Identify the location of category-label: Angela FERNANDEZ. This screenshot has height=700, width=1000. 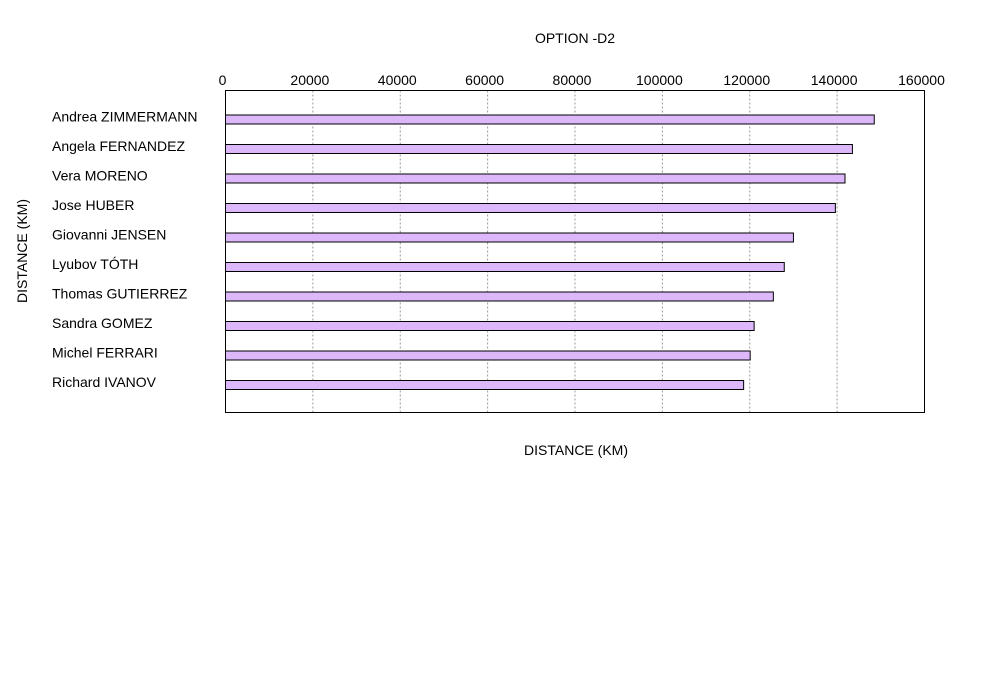
(118, 146).